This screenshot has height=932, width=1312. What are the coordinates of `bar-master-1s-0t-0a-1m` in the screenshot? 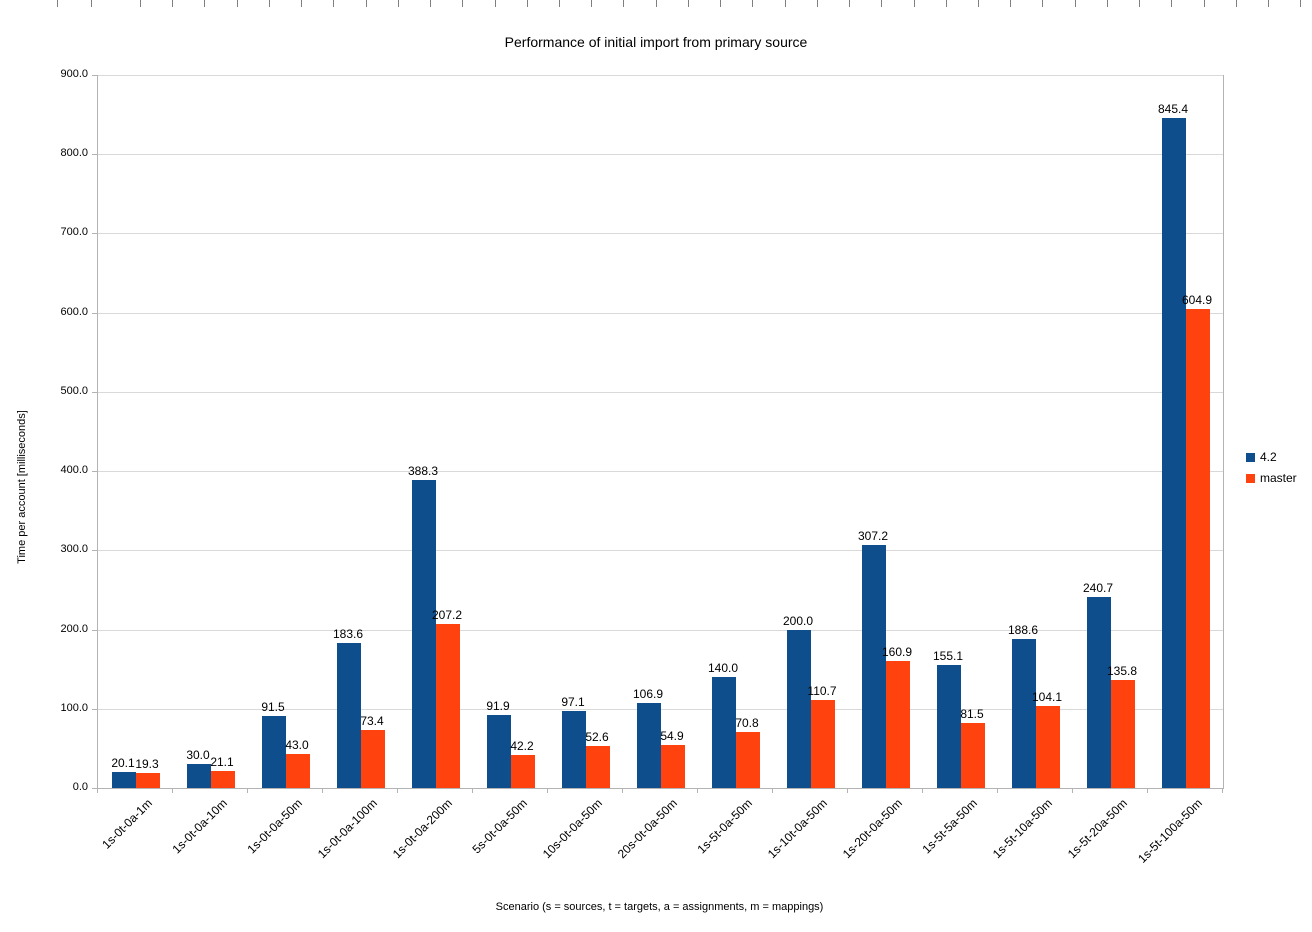 It's located at (148, 780).